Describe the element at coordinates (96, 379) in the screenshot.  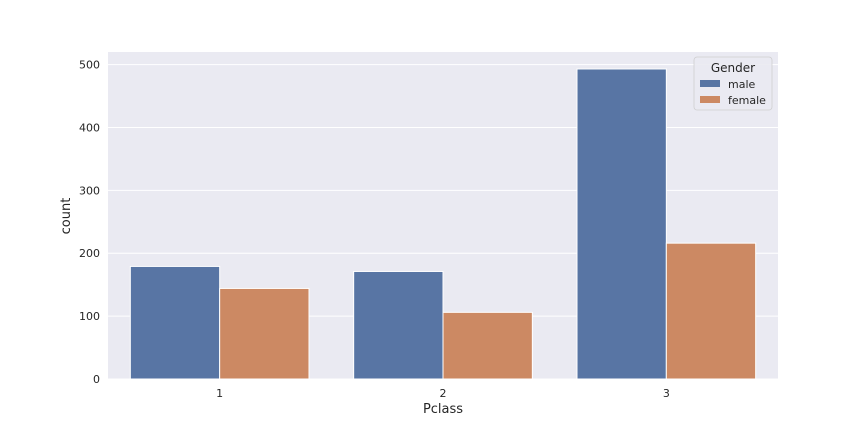
I see `y-tick-label-0: 0` at that location.